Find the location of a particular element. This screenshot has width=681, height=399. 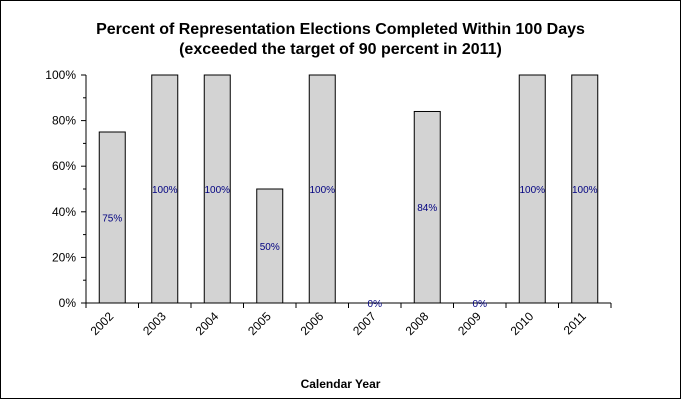

y-tick-label: 40% is located at coordinates (64, 212).